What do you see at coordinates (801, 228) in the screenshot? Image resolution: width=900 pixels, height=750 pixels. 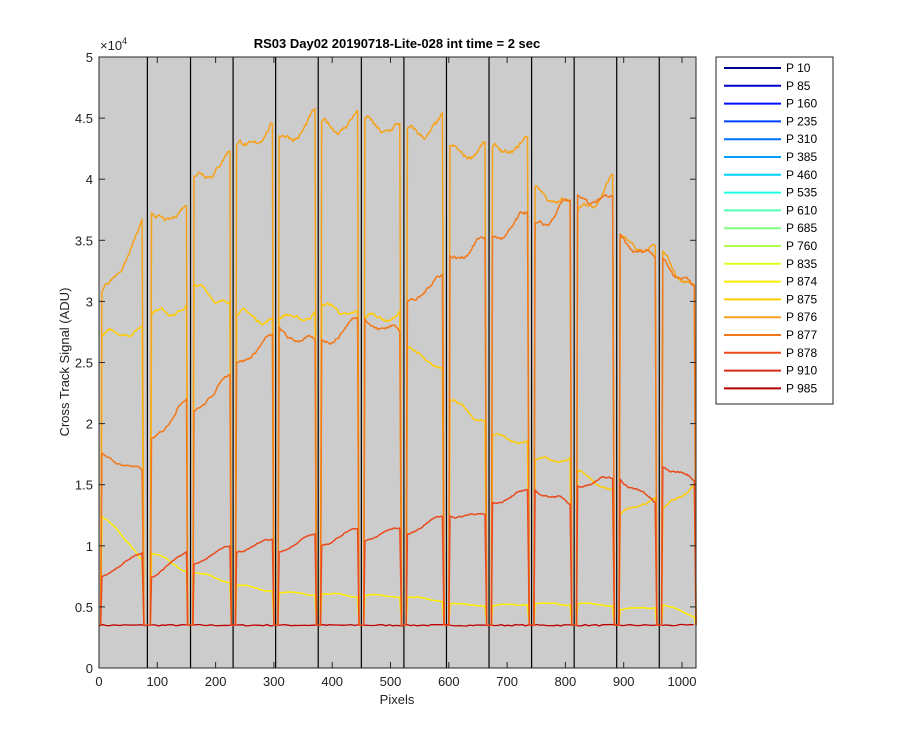 I see `legend-label-9: P 685` at bounding box center [801, 228].